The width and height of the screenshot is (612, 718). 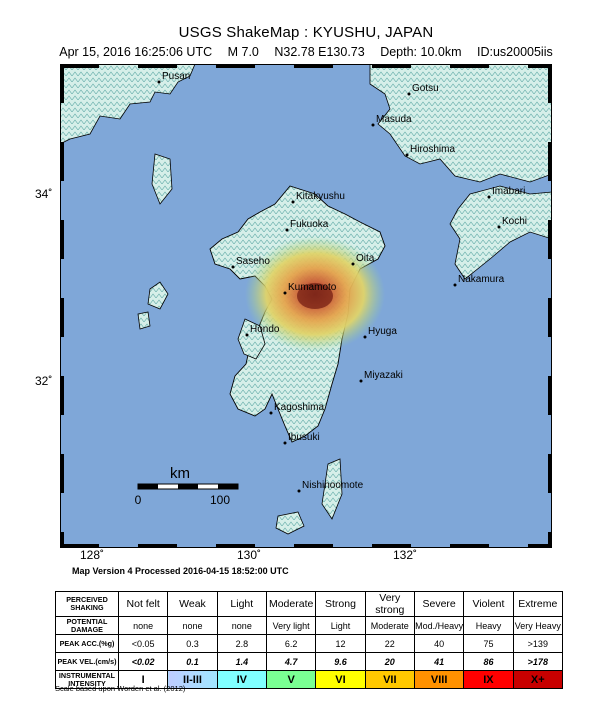 I want to click on event-date: Apr 15, 2016 16:25:06 UTC, so click(x=136, y=52).